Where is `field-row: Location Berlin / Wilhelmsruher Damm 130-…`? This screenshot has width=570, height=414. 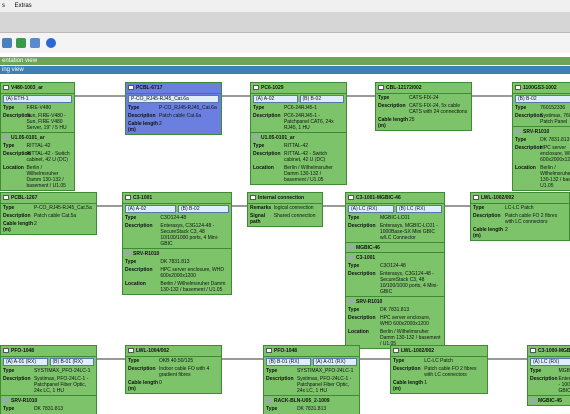 field-row: Location Berlin / Wilhelmsruher Damm 130-… is located at coordinates (298, 174).